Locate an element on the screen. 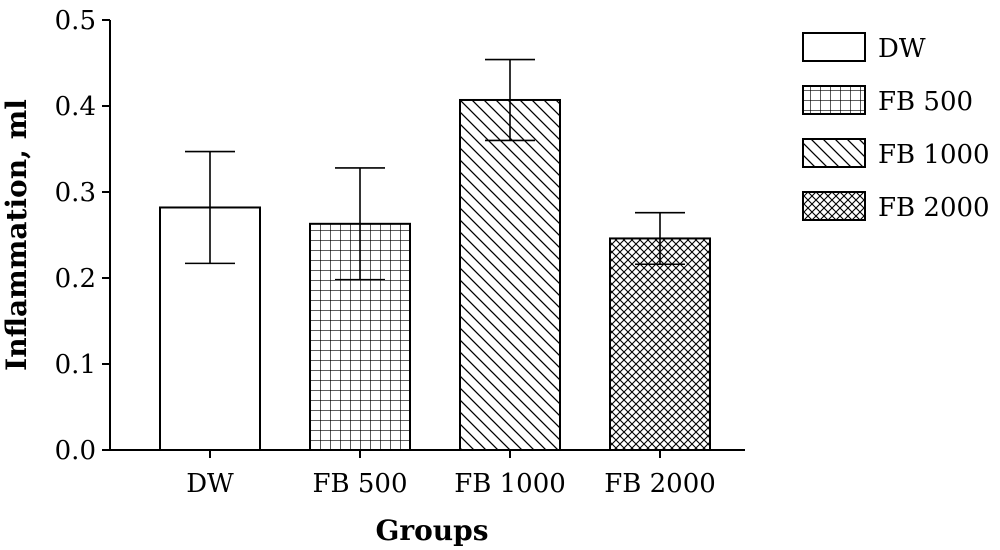 The width and height of the screenshot is (1000, 550). y-tick-label: 0.1 is located at coordinates (75, 365).